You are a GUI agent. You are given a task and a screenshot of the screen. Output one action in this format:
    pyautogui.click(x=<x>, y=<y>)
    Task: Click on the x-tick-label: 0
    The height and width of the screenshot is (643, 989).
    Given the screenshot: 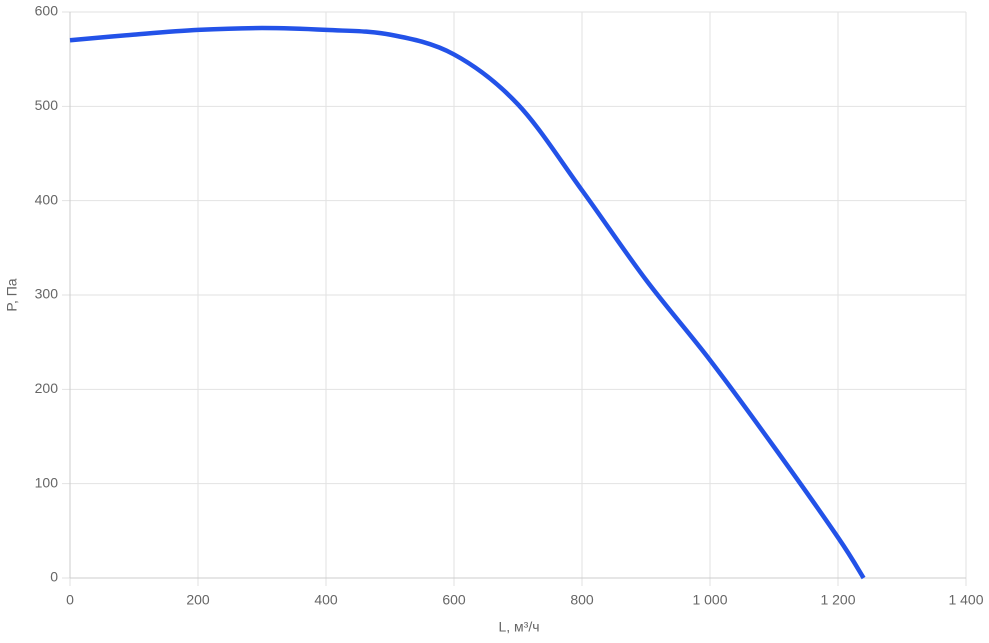 What is the action you would take?
    pyautogui.click(x=70, y=600)
    